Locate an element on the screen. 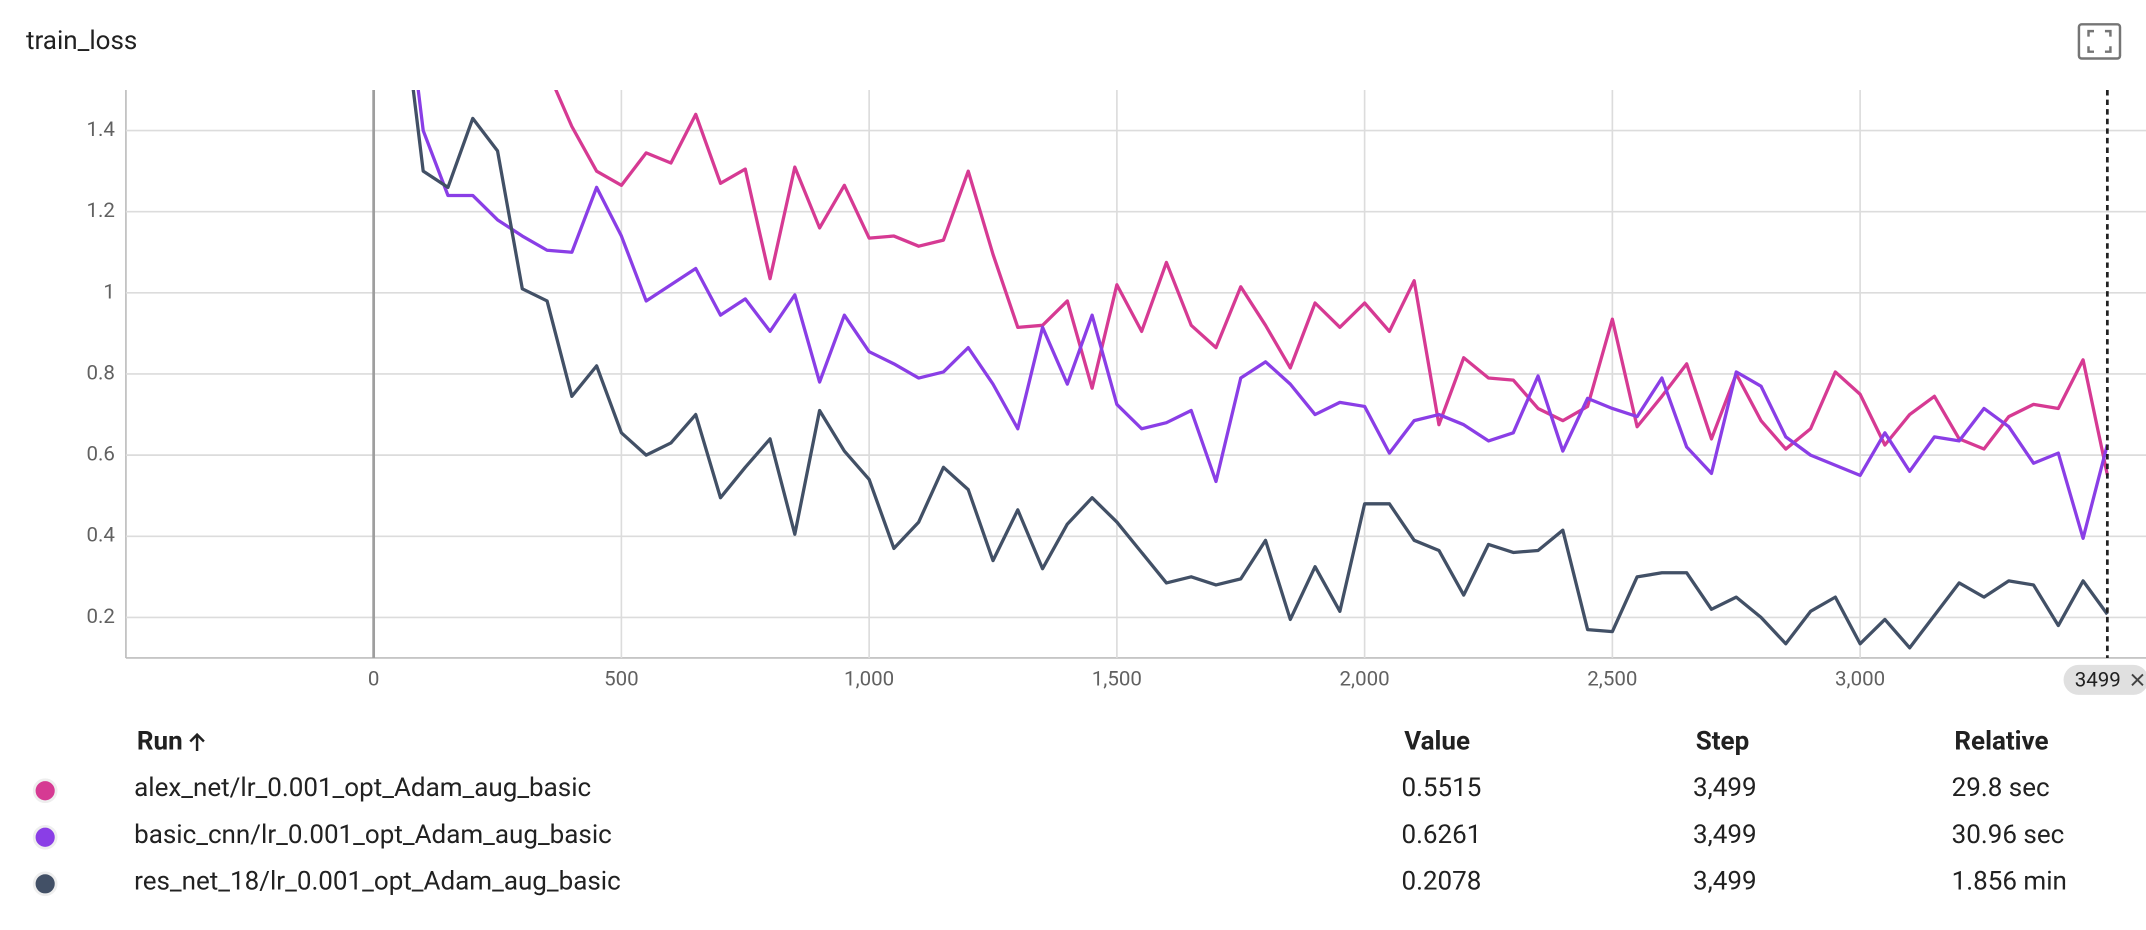 The height and width of the screenshot is (930, 2146). fullscreen-icon is located at coordinates (2099, 41).